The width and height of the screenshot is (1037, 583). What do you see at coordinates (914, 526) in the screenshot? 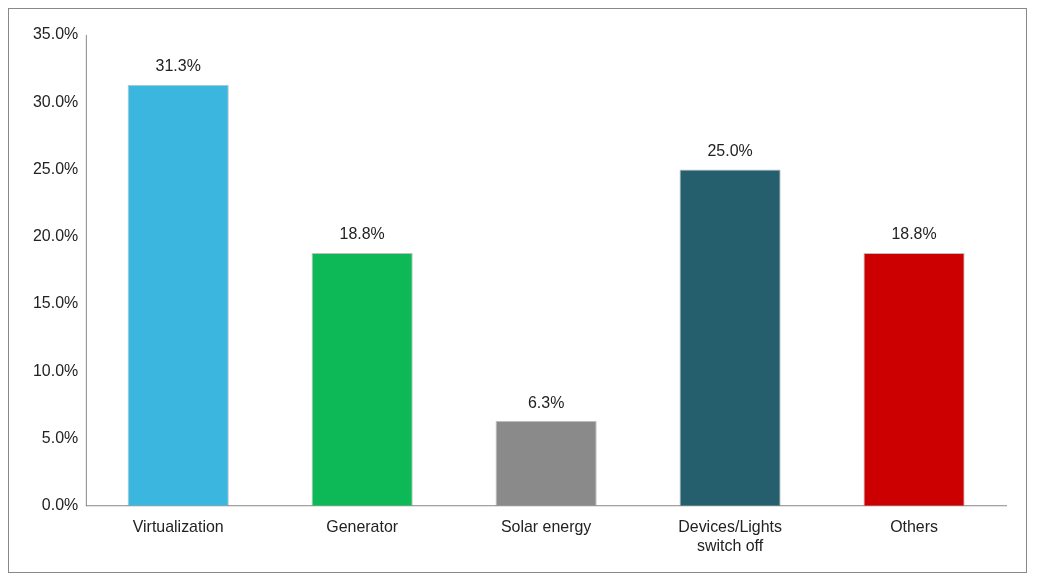
I see `x-tick-label: Others` at bounding box center [914, 526].